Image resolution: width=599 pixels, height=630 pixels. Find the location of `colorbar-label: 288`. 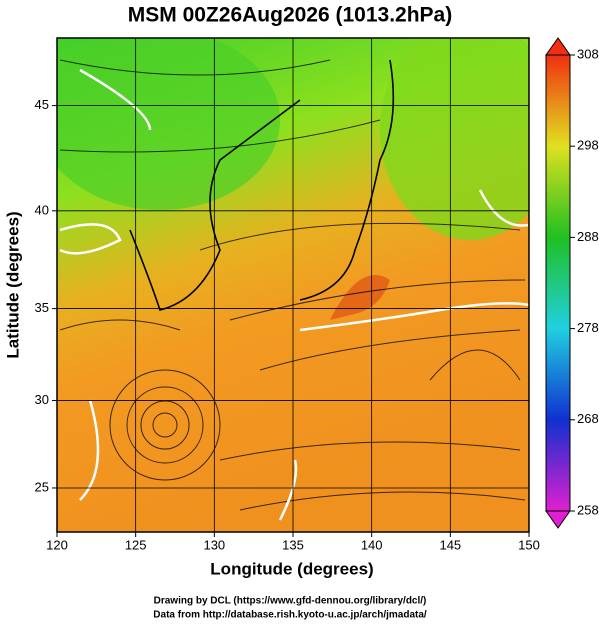

colorbar-label: 288 is located at coordinates (588, 236).